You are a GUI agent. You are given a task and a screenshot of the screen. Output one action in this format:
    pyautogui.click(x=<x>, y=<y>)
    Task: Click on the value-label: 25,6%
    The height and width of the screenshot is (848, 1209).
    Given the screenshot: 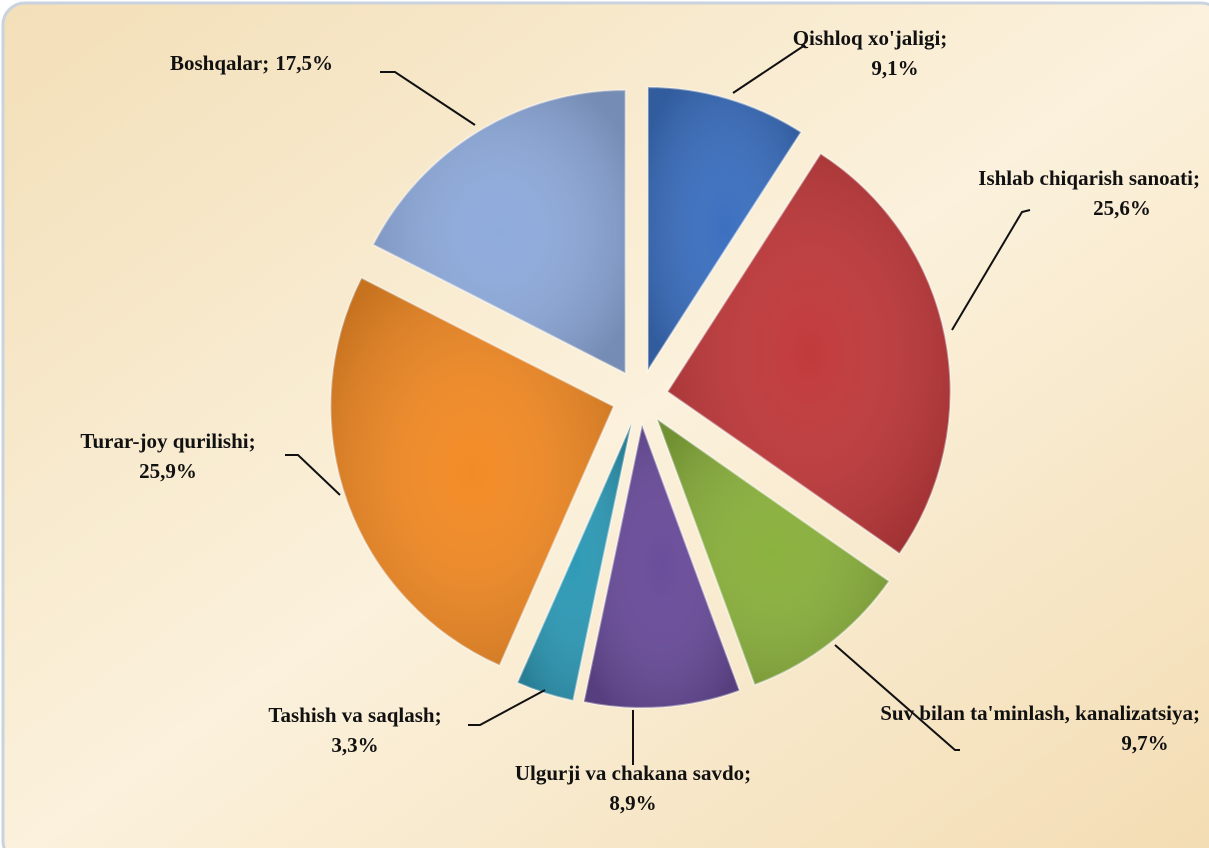 What is the action you would take?
    pyautogui.click(x=1122, y=208)
    